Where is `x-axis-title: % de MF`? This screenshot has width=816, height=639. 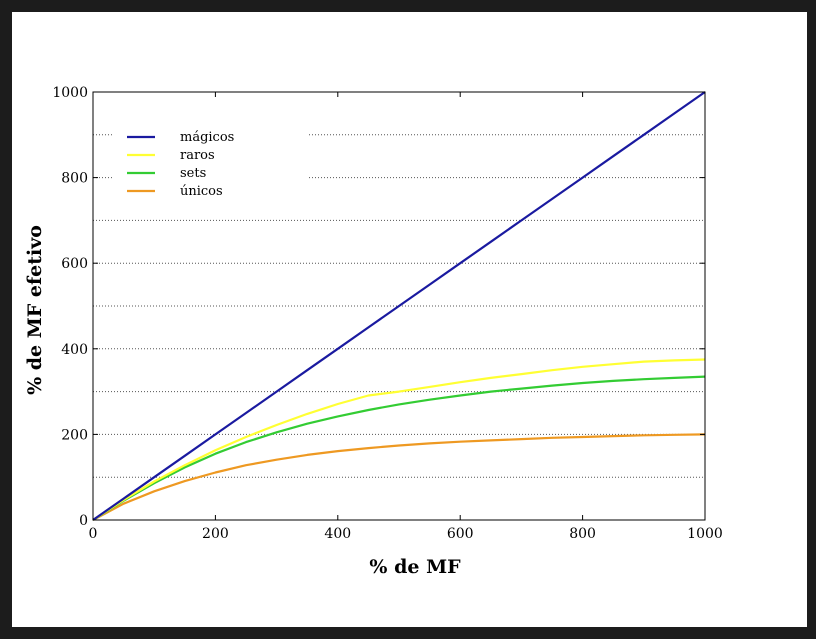 x-axis-title: % de MF is located at coordinates (415, 567).